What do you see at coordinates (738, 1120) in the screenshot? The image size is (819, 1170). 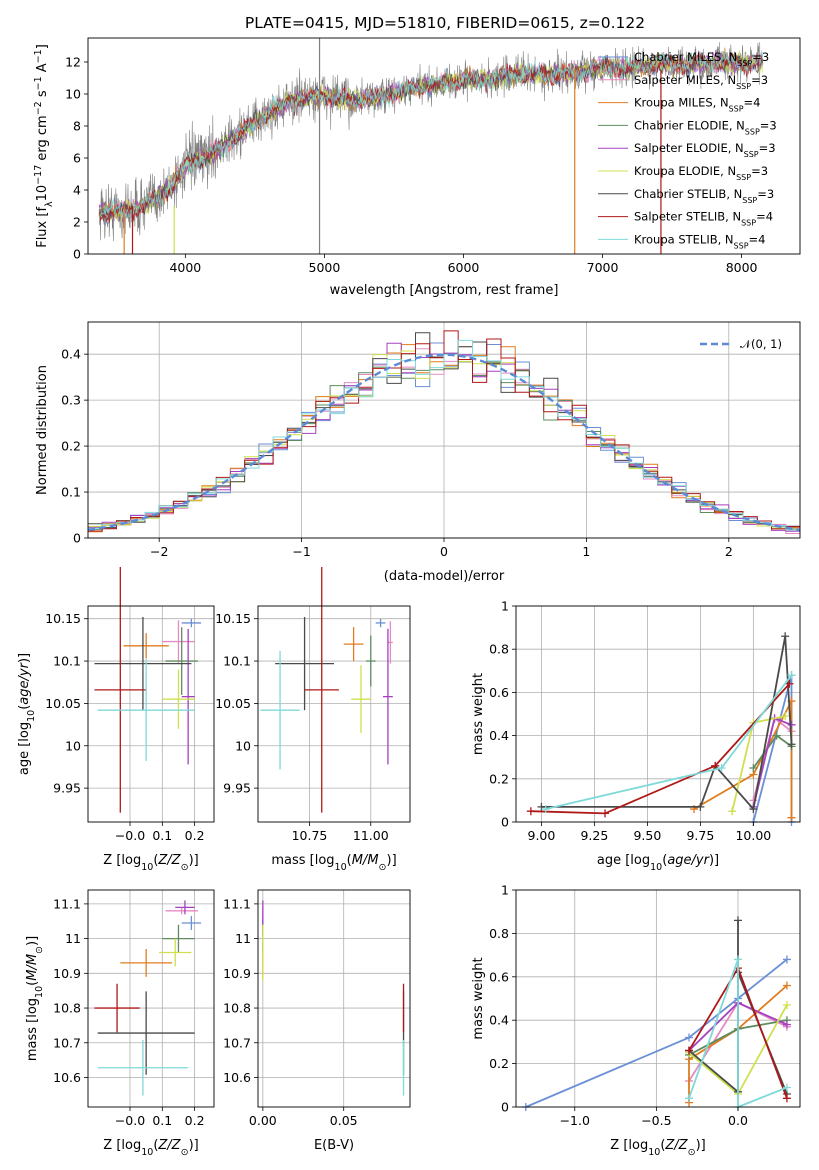 I see `x-tick-label: 0.0` at bounding box center [738, 1120].